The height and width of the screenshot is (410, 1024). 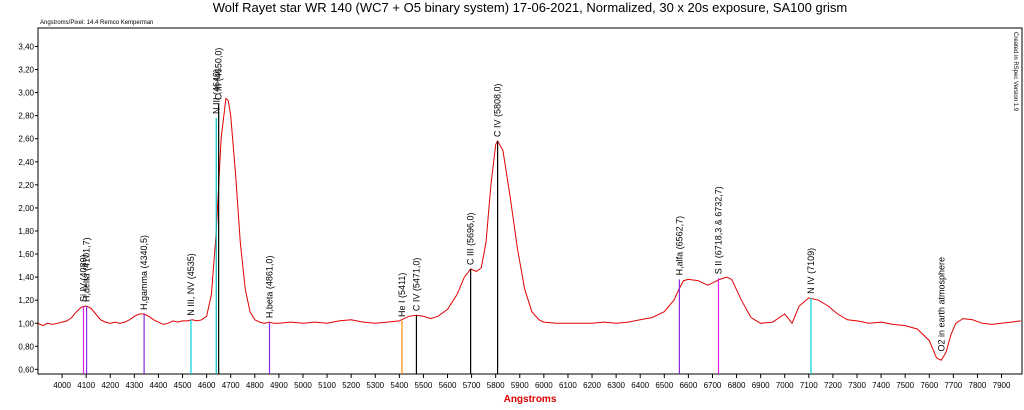 What do you see at coordinates (978, 385) in the screenshot?
I see `x-tick-label: 7800` at bounding box center [978, 385].